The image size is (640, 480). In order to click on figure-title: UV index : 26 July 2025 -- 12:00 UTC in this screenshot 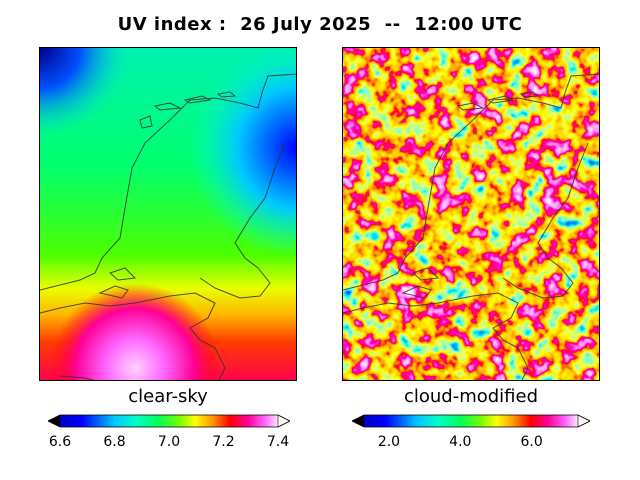, I will do `click(320, 24)`.